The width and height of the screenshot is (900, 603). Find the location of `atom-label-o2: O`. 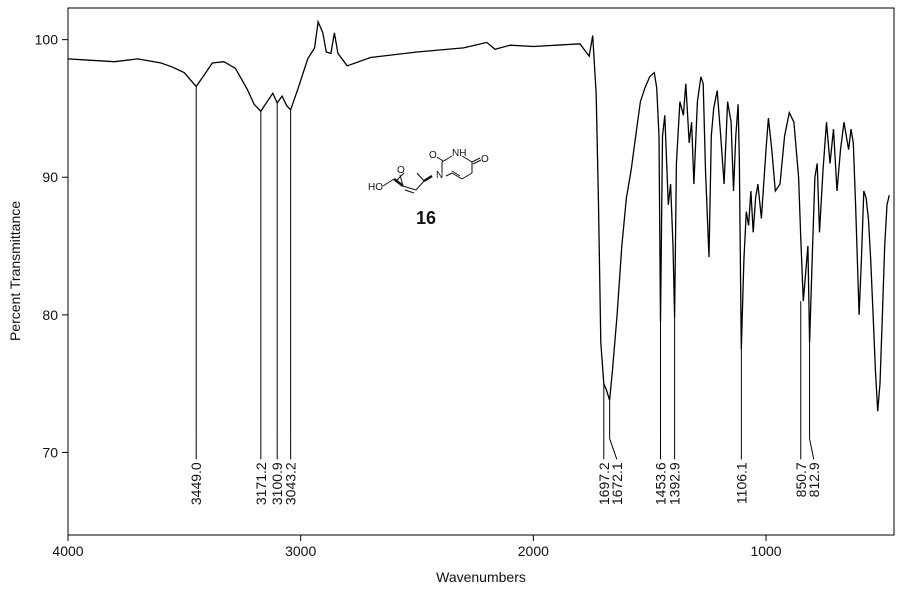

atom-label-o2: O is located at coordinates (433, 155).